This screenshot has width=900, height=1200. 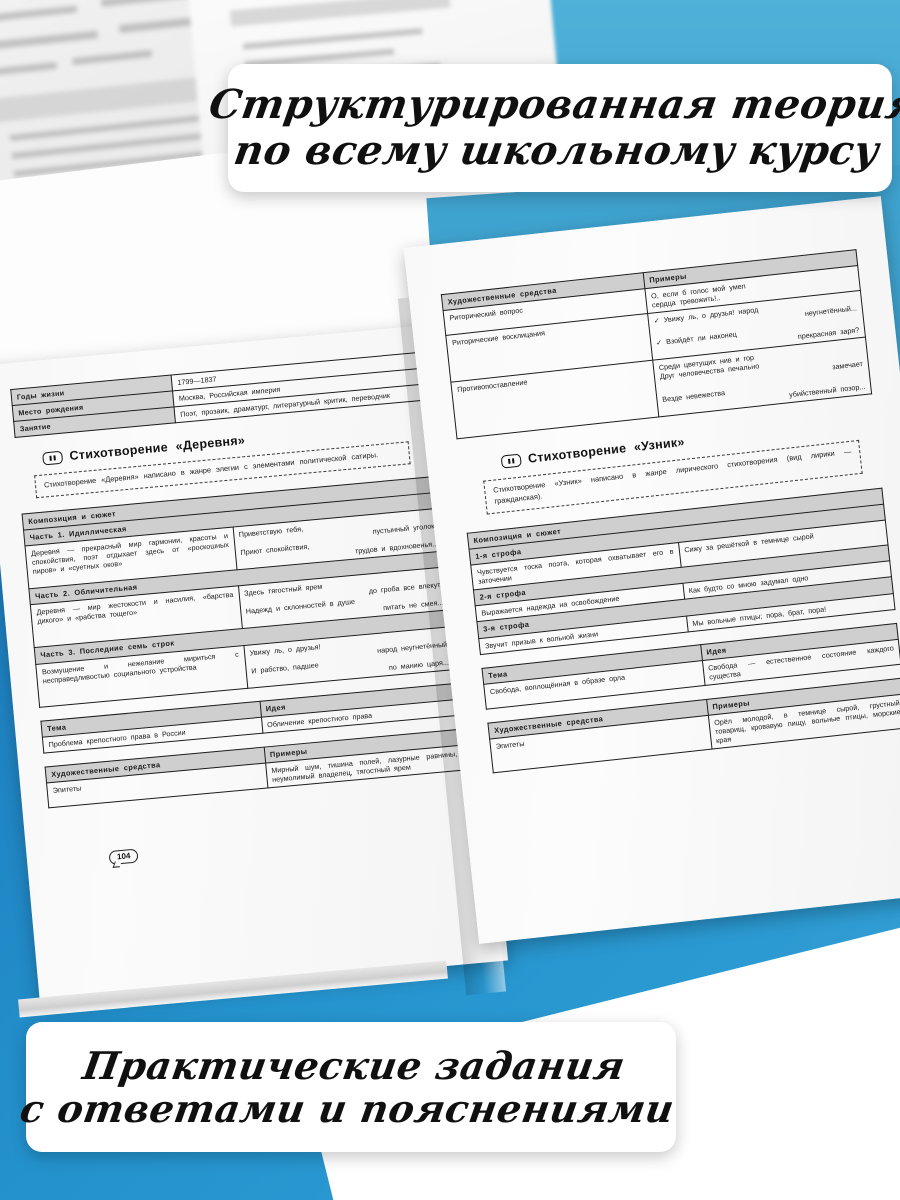 I want to click on top-banner-line1: Структурированная теория, so click(x=552, y=105).